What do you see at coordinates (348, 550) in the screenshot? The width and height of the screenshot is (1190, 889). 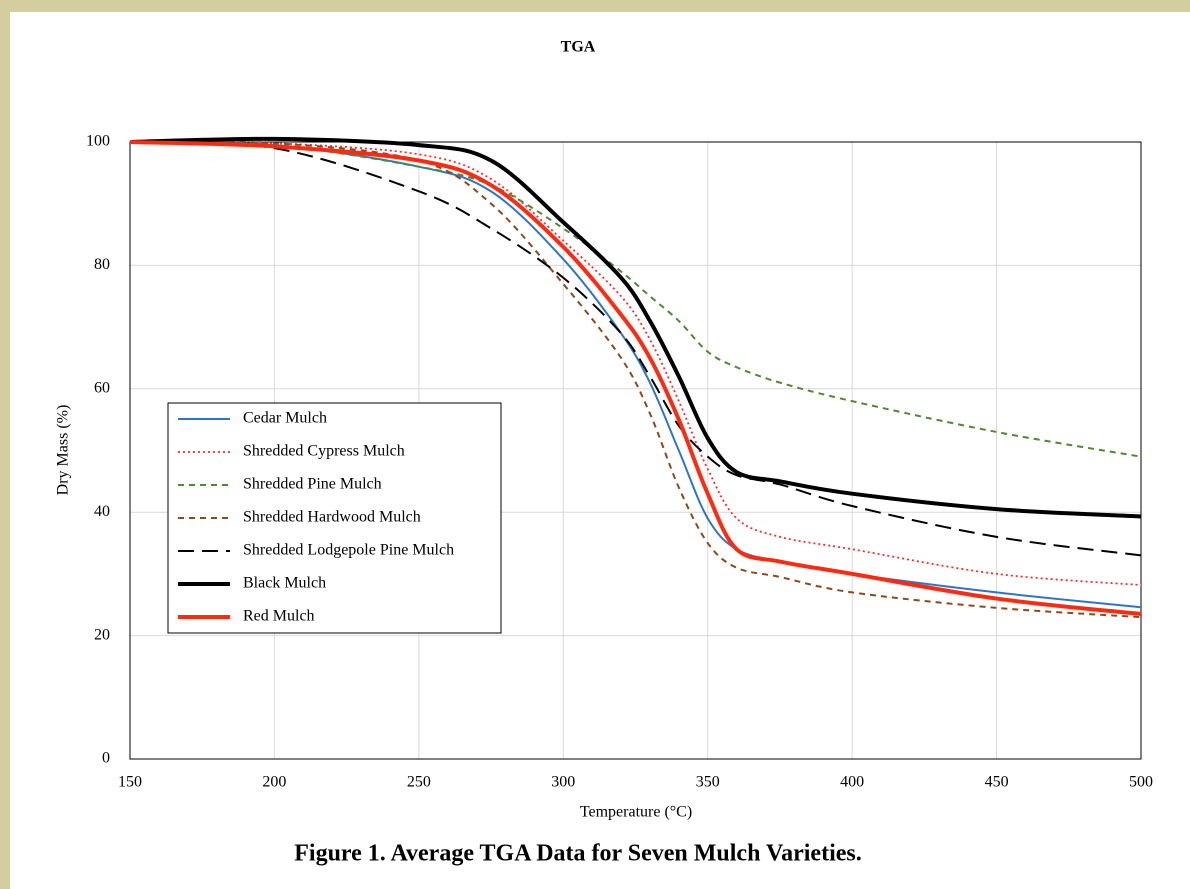 I see `legend-label: Shredded Lodgepole Pine Mulch` at bounding box center [348, 550].